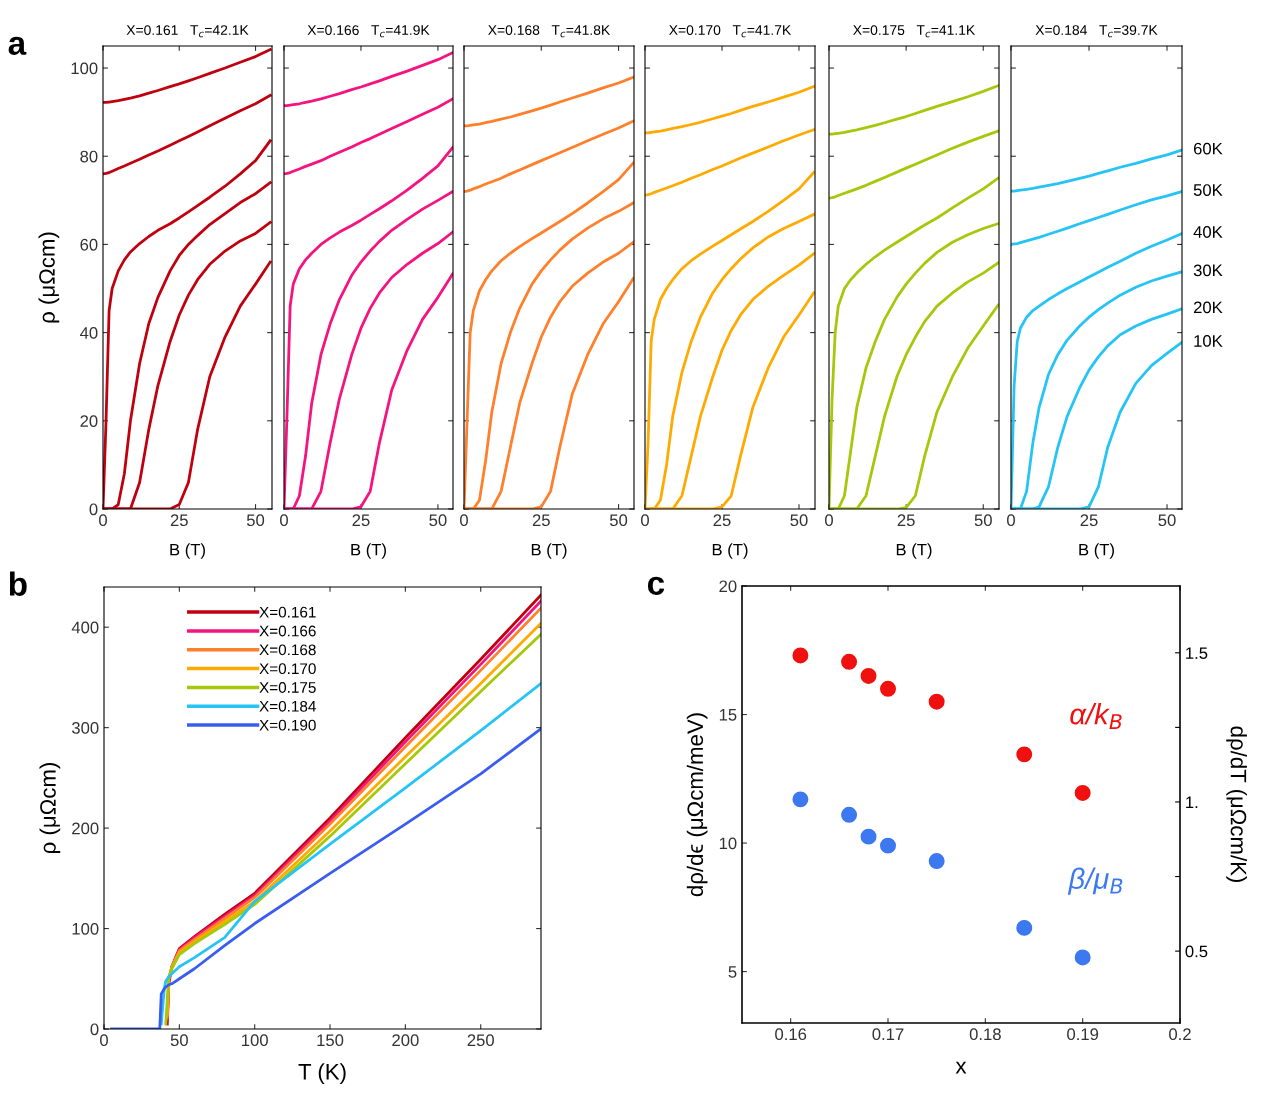 This screenshot has width=1286, height=1113. I want to click on y-tick-label: 200, so click(85, 828).